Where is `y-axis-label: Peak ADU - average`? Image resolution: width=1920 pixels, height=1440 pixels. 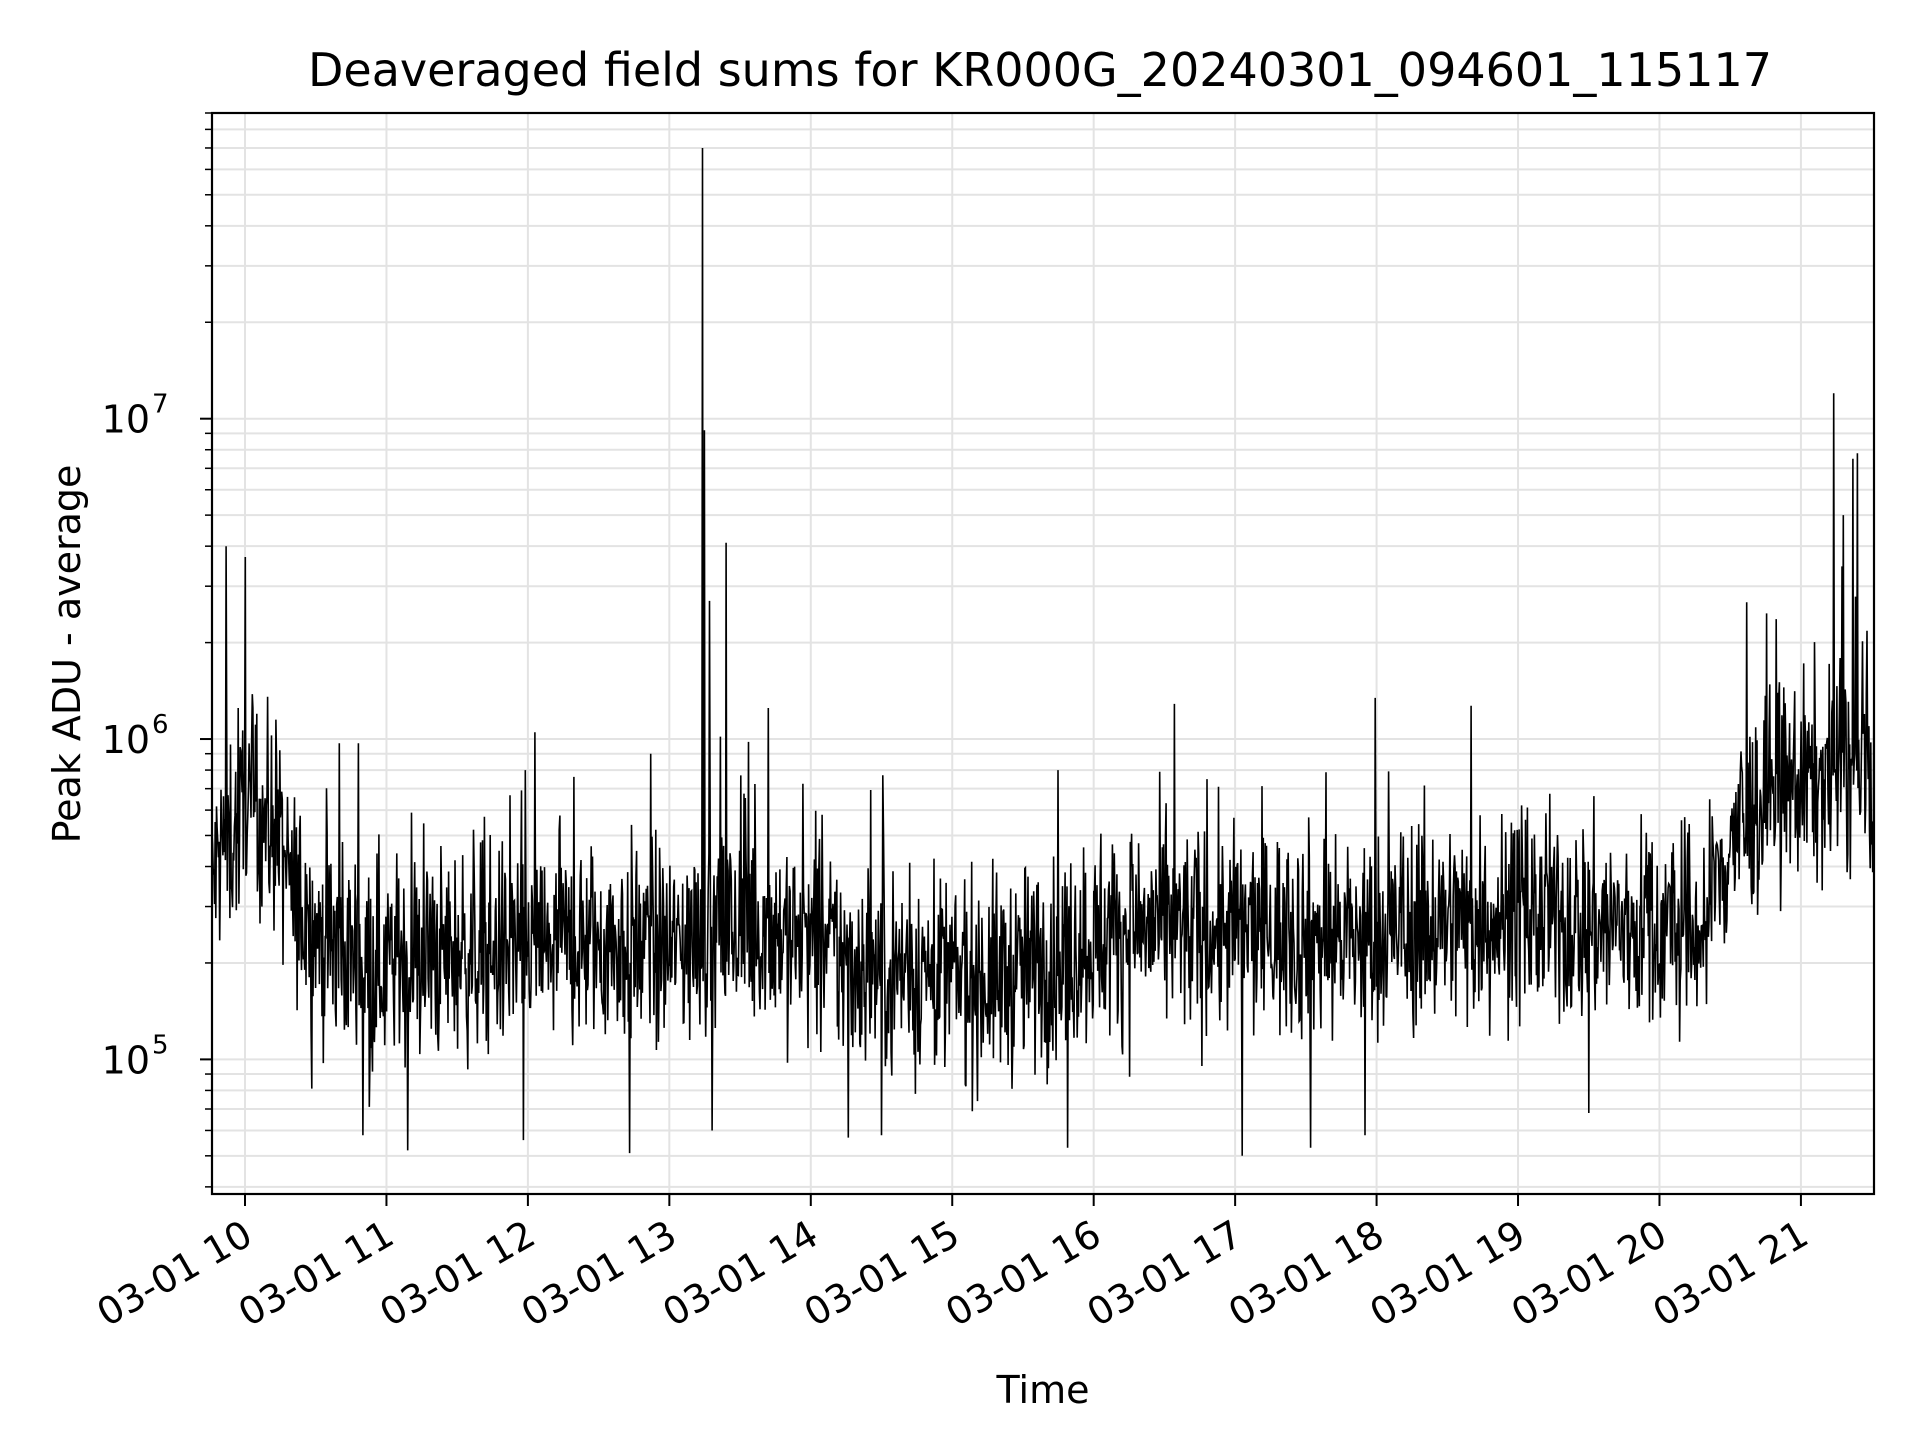 y-axis-label: Peak ADU - average is located at coordinates (67, 654).